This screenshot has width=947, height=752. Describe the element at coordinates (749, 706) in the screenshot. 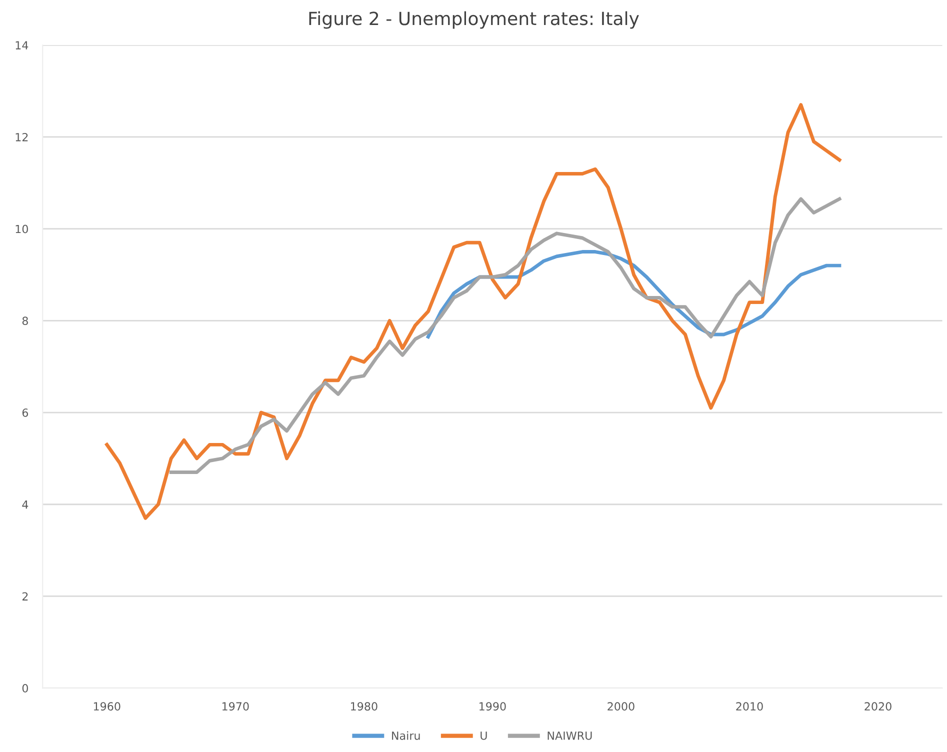

I see `x-tick-label: 2010` at that location.